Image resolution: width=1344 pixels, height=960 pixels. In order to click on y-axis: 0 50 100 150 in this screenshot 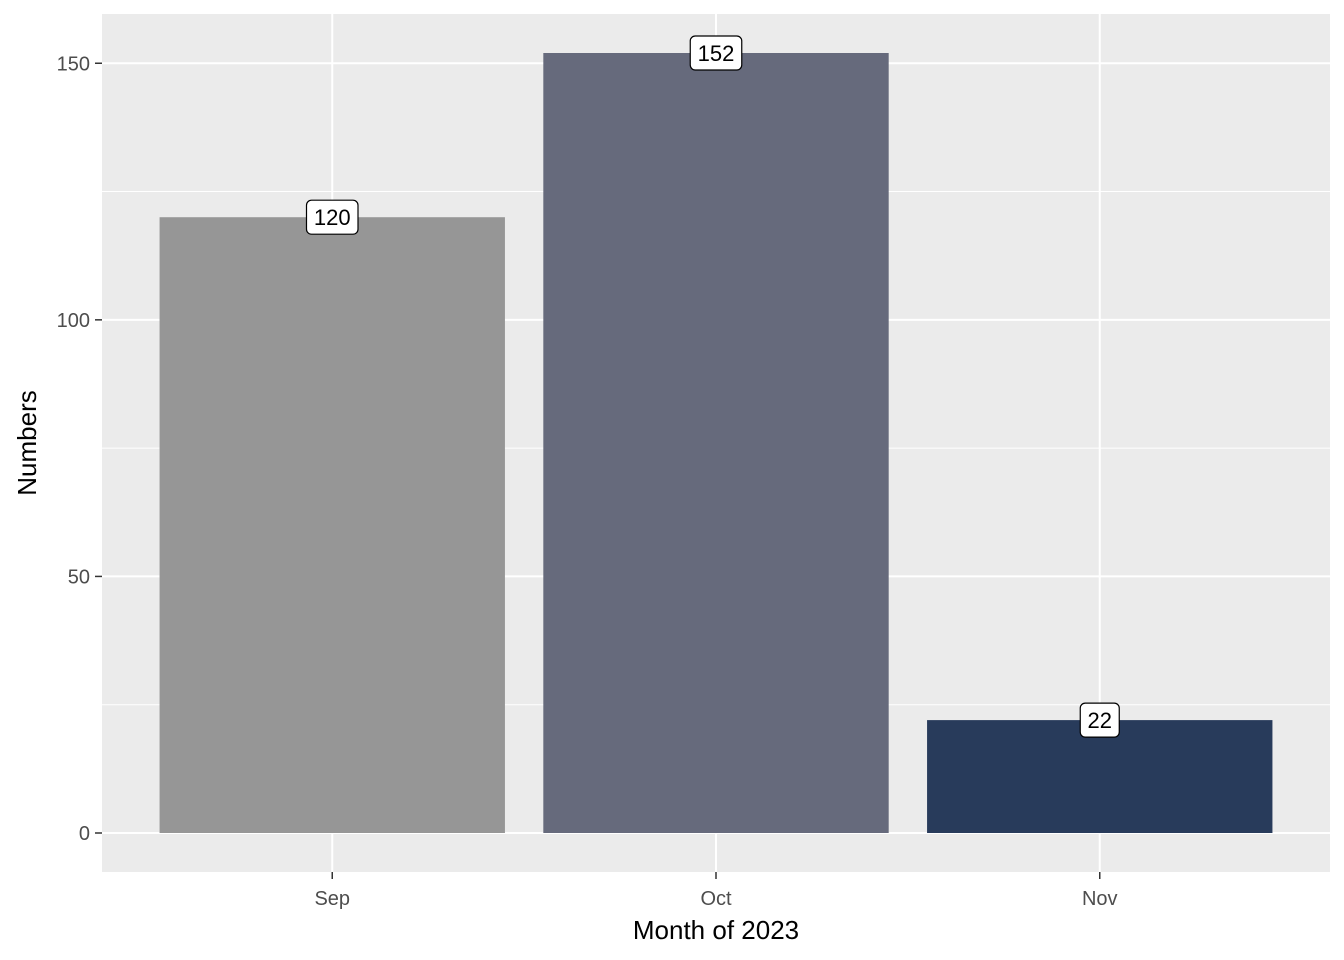, I will do `click(79, 449)`.